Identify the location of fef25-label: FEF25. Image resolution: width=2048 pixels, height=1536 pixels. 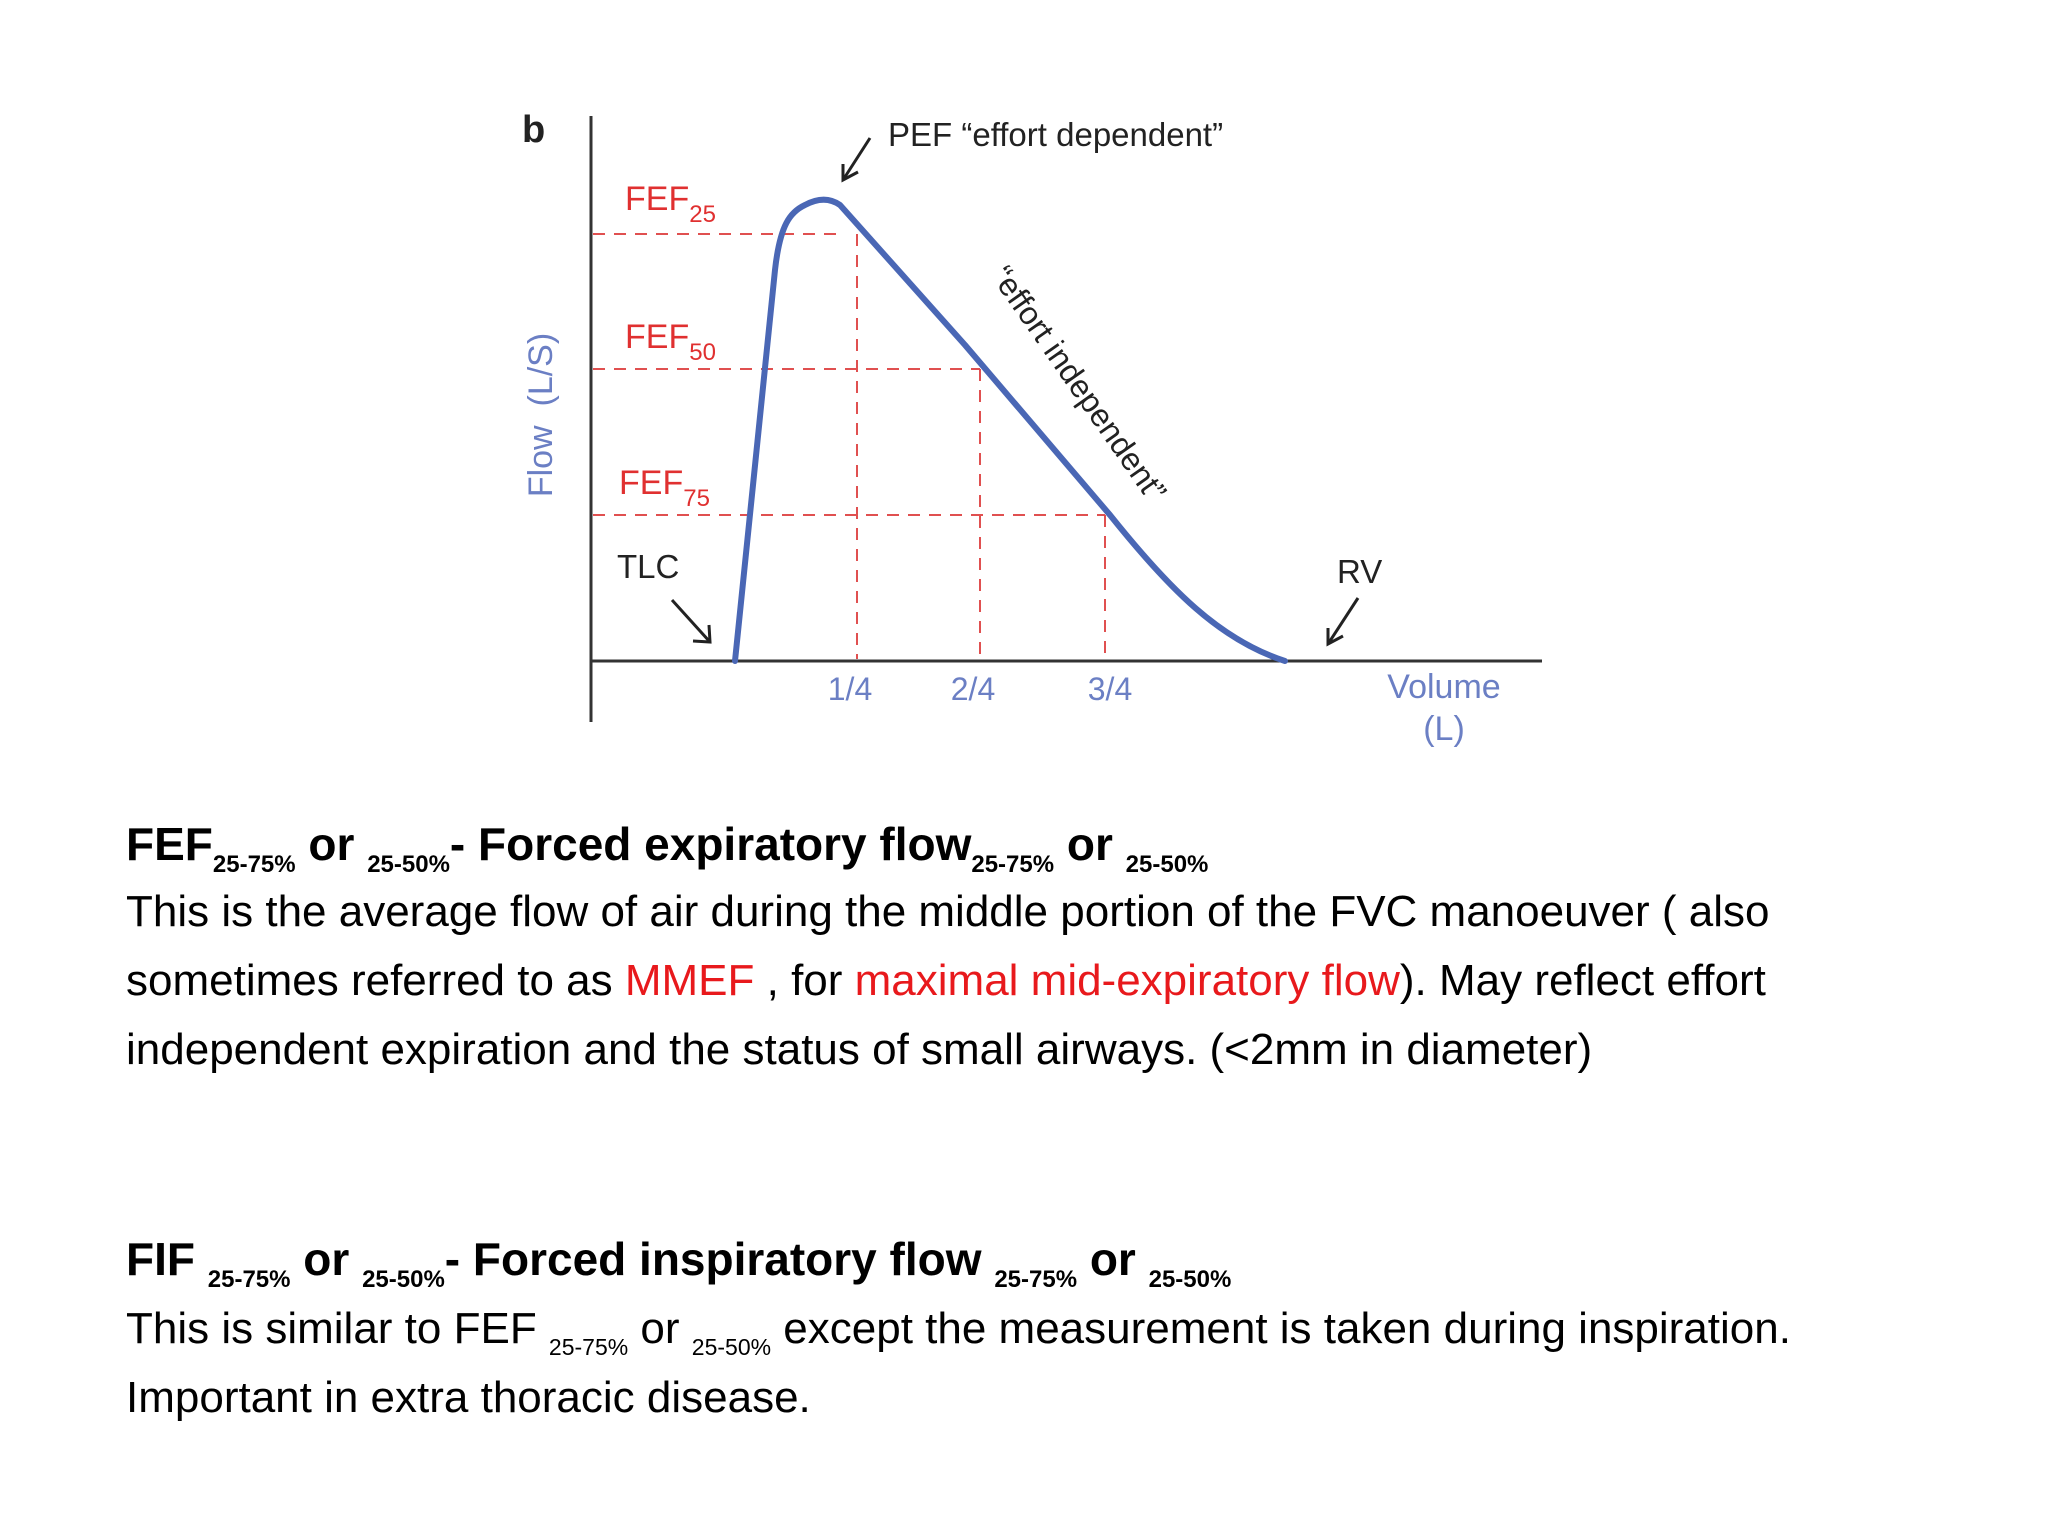
(670, 204).